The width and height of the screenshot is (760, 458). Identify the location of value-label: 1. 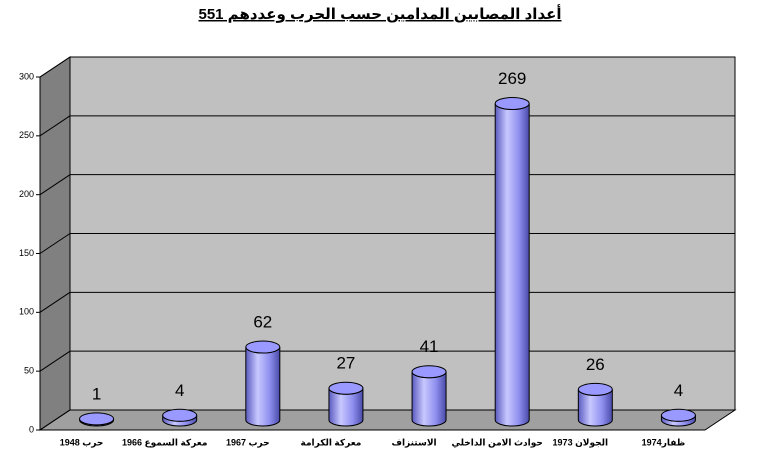
(96, 393).